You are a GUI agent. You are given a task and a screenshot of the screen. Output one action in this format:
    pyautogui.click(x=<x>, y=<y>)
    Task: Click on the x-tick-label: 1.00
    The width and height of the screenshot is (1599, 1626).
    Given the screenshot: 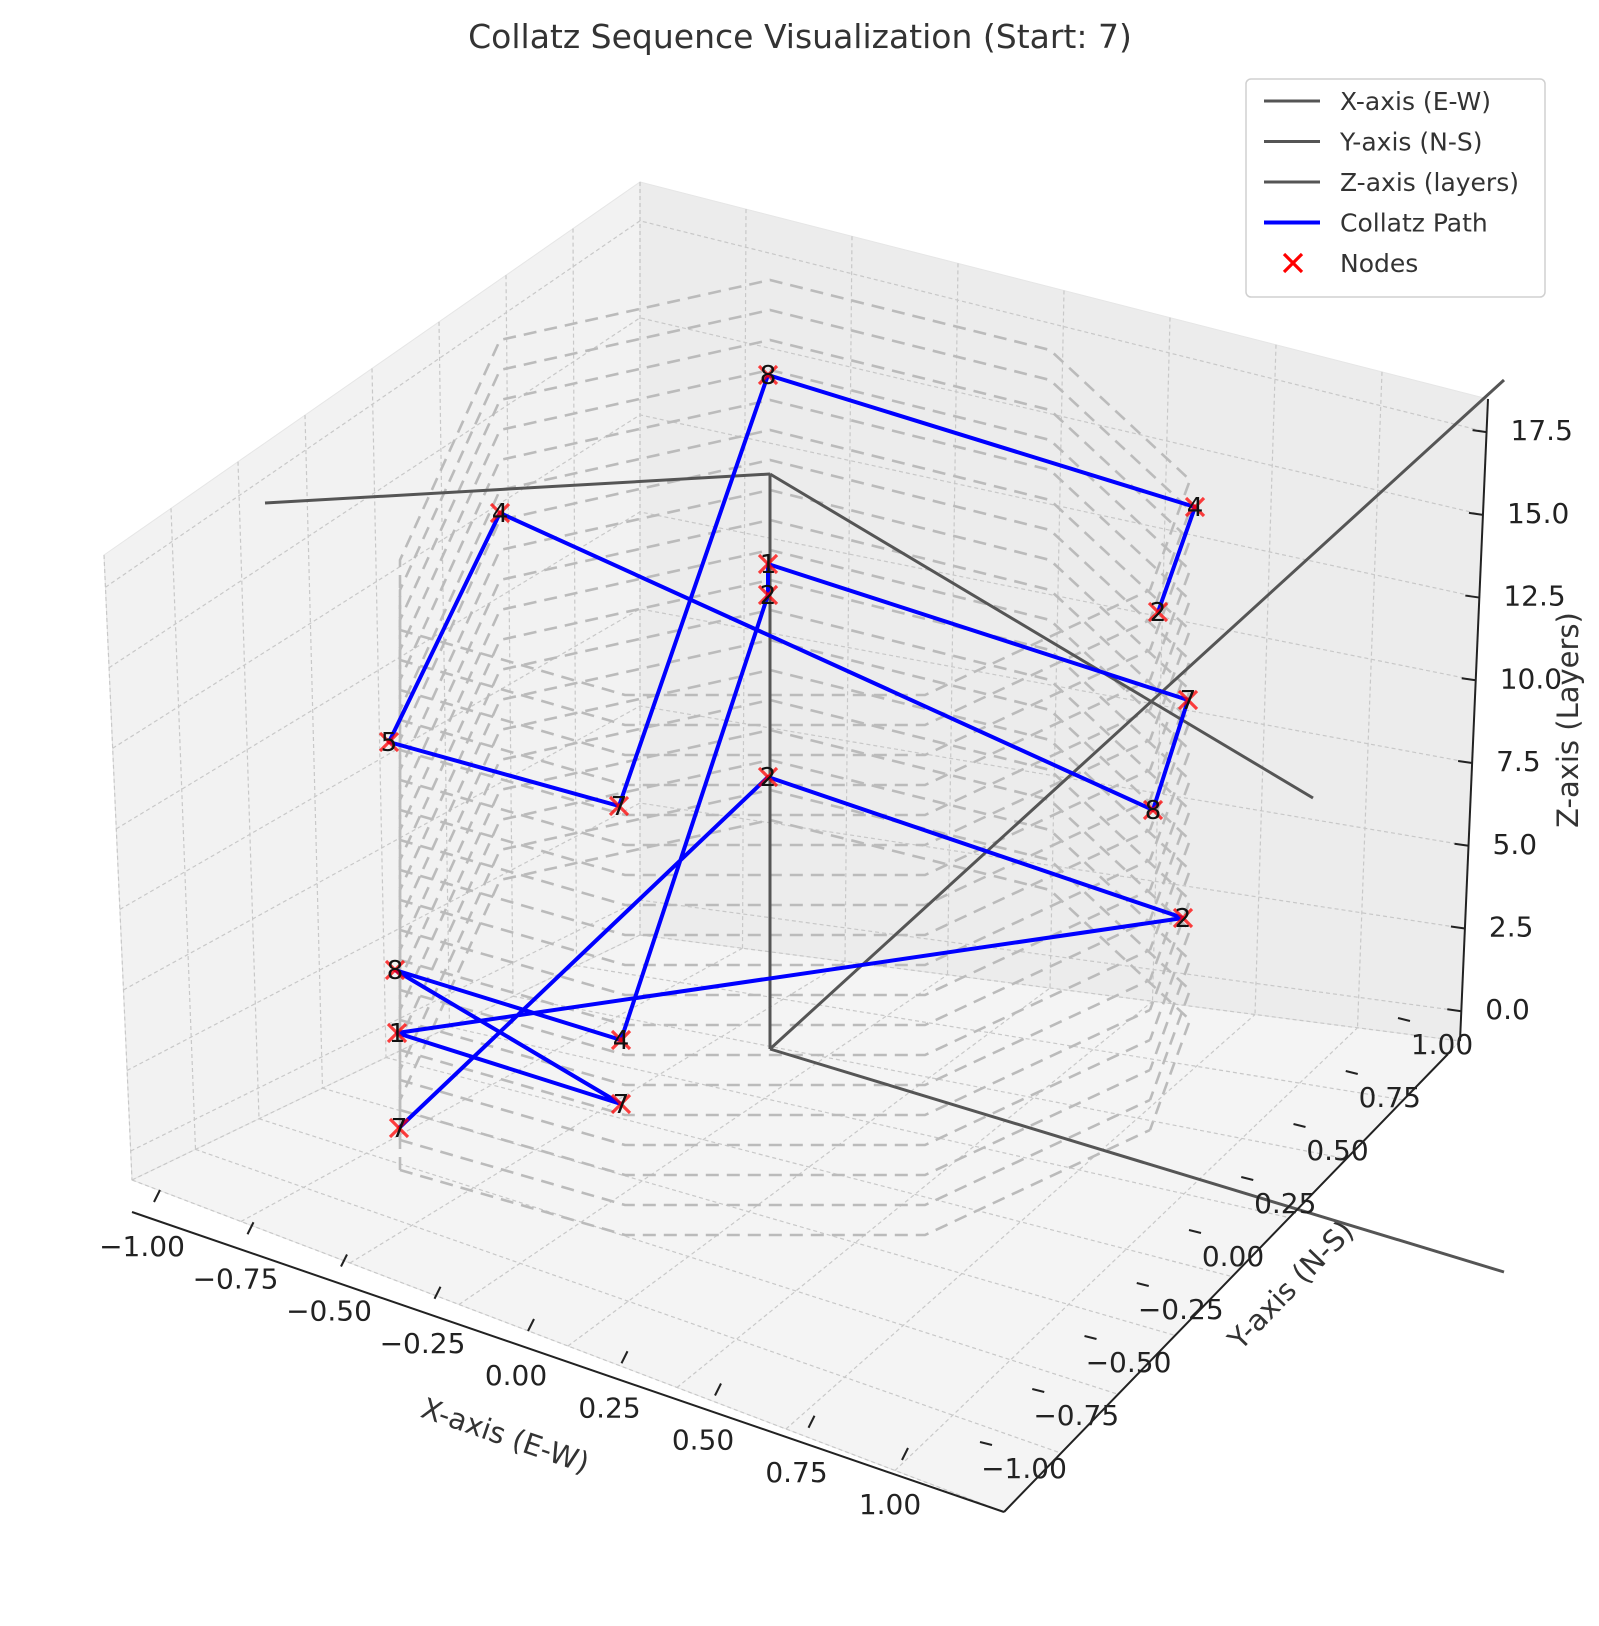 What is the action you would take?
    pyautogui.click(x=890, y=1504)
    